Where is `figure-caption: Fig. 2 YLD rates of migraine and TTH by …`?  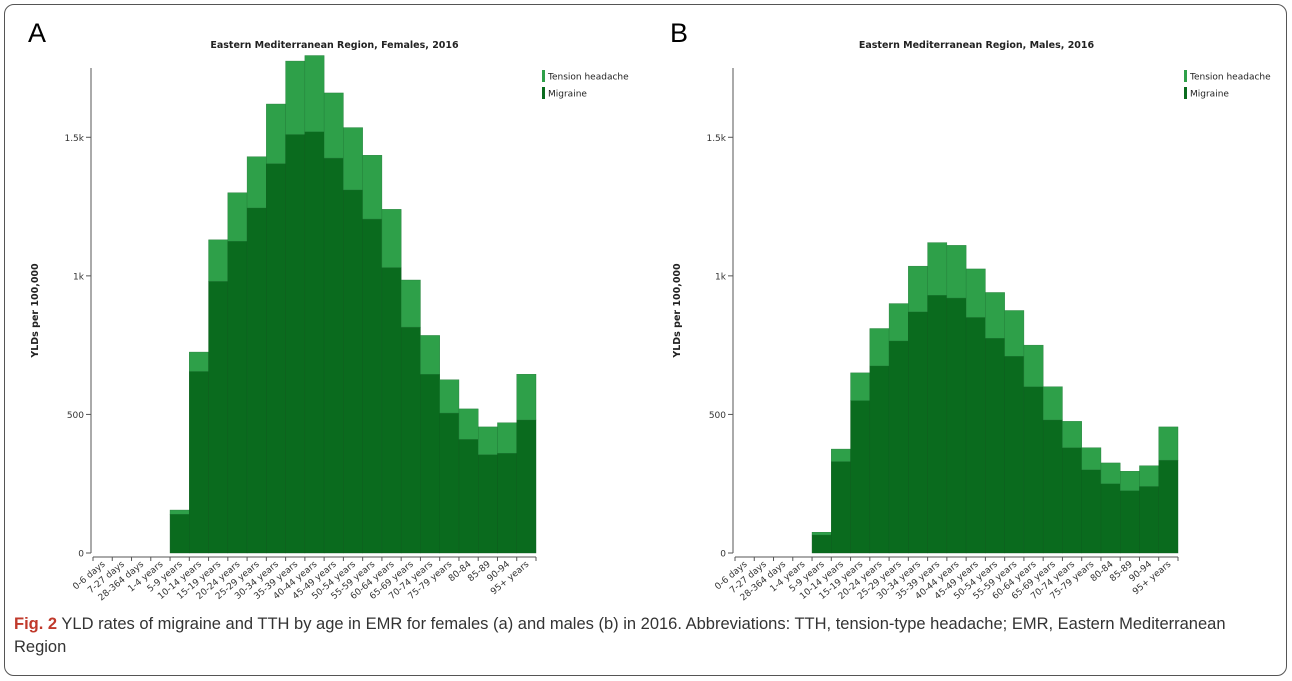 figure-caption: Fig. 2 YLD rates of migraine and TTH by … is located at coordinates (645, 636).